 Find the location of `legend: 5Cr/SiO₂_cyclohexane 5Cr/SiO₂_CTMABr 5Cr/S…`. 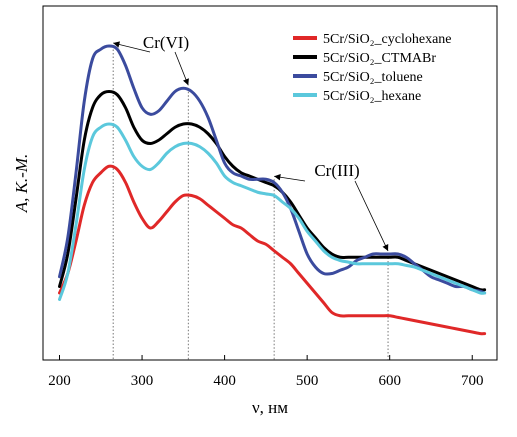

legend: 5Cr/SiO₂_cyclohexane 5Cr/SiO₂_CTMABr 5Cr/S… is located at coordinates (372, 68).